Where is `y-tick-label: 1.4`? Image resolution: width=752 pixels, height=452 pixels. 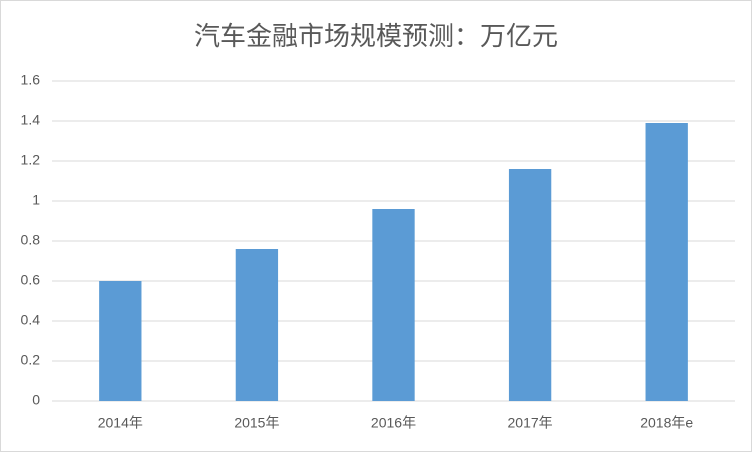 y-tick-label: 1.4 is located at coordinates (31, 120).